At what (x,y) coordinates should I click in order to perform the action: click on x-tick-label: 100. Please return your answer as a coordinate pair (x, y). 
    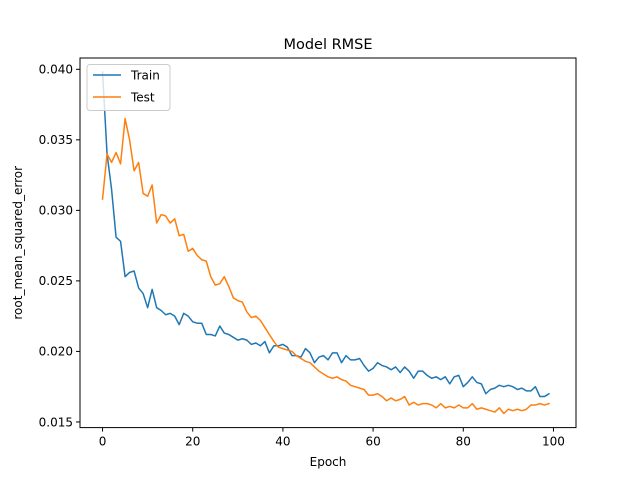
    Looking at the image, I should click on (553, 442).